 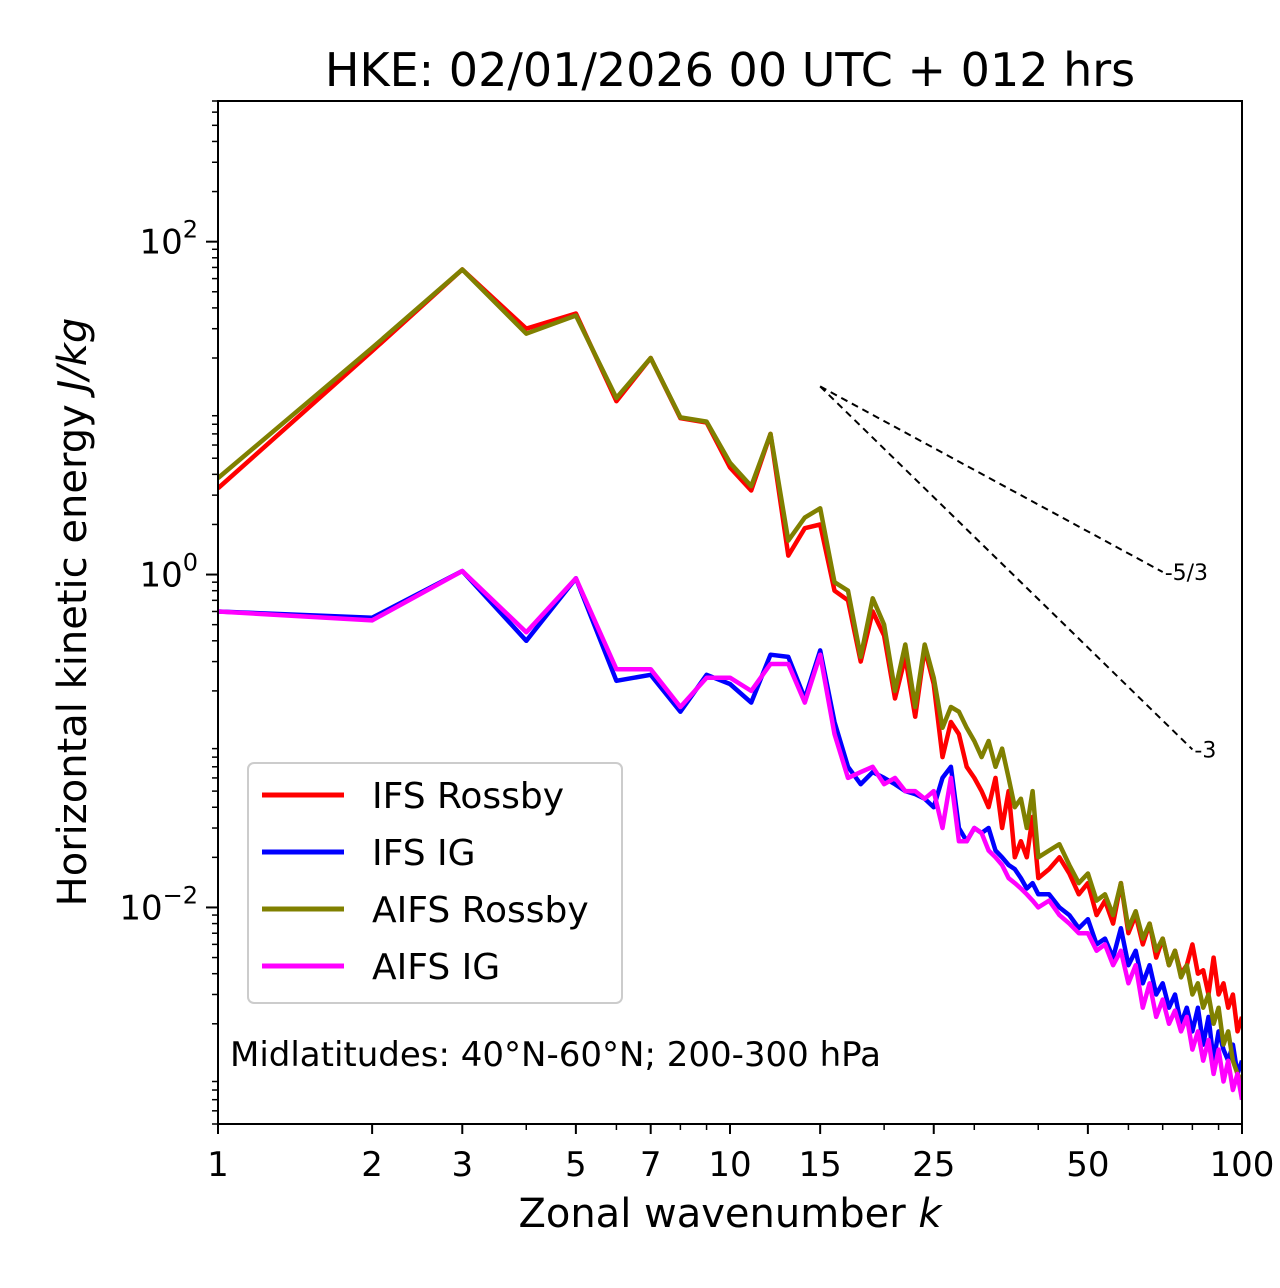 I want to click on y-tick-label: 10², so click(x=168, y=239).